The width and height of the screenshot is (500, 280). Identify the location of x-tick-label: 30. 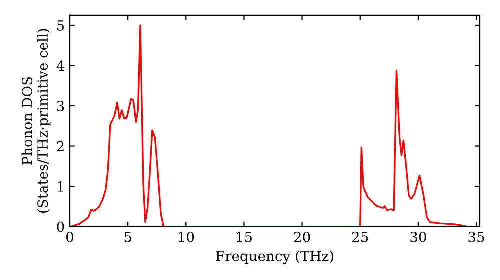
(418, 237).